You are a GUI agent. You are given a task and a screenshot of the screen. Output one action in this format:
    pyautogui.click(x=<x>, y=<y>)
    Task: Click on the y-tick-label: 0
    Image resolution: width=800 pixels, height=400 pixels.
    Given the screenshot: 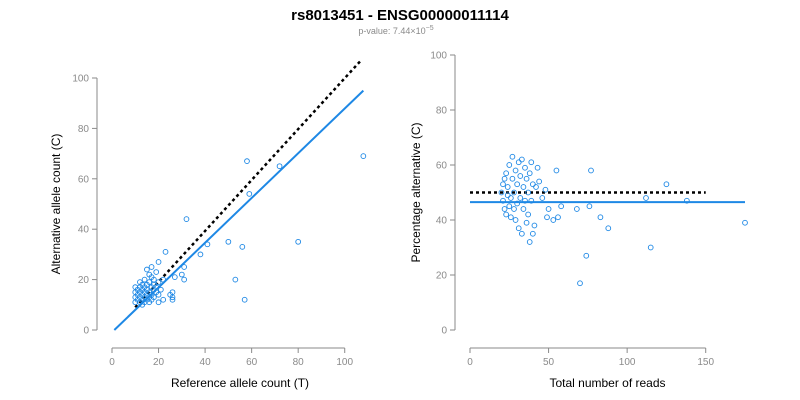 What is the action you would take?
    pyautogui.click(x=86, y=331)
    